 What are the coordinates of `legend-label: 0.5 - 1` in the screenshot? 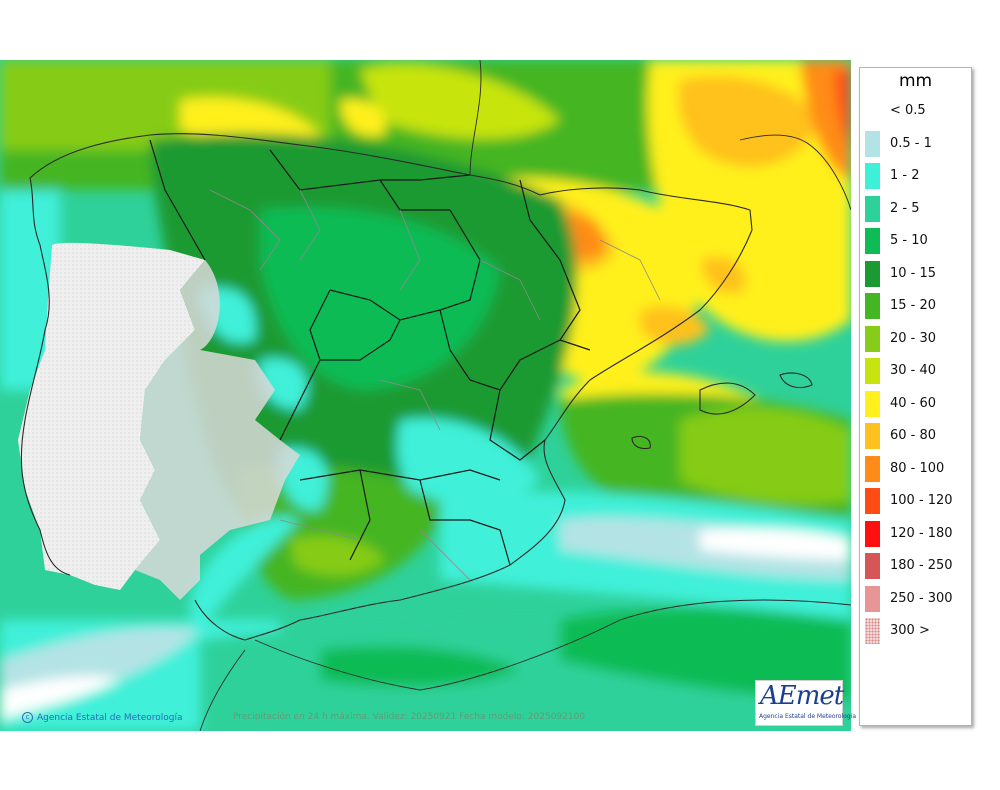 It's located at (911, 143).